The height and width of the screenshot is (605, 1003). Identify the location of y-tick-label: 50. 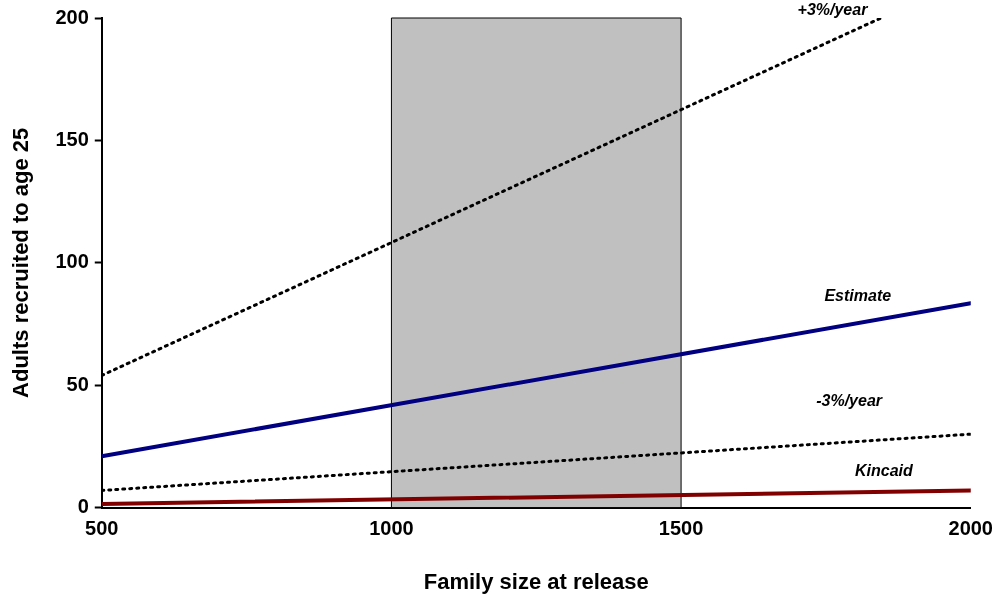
(77, 383).